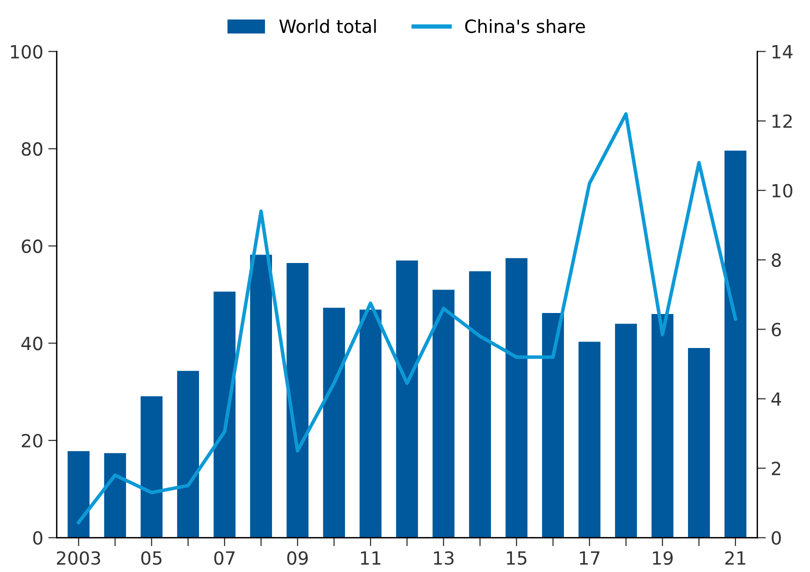 The height and width of the screenshot is (572, 810). I want to click on y2-tick-label: 14, so click(782, 51).